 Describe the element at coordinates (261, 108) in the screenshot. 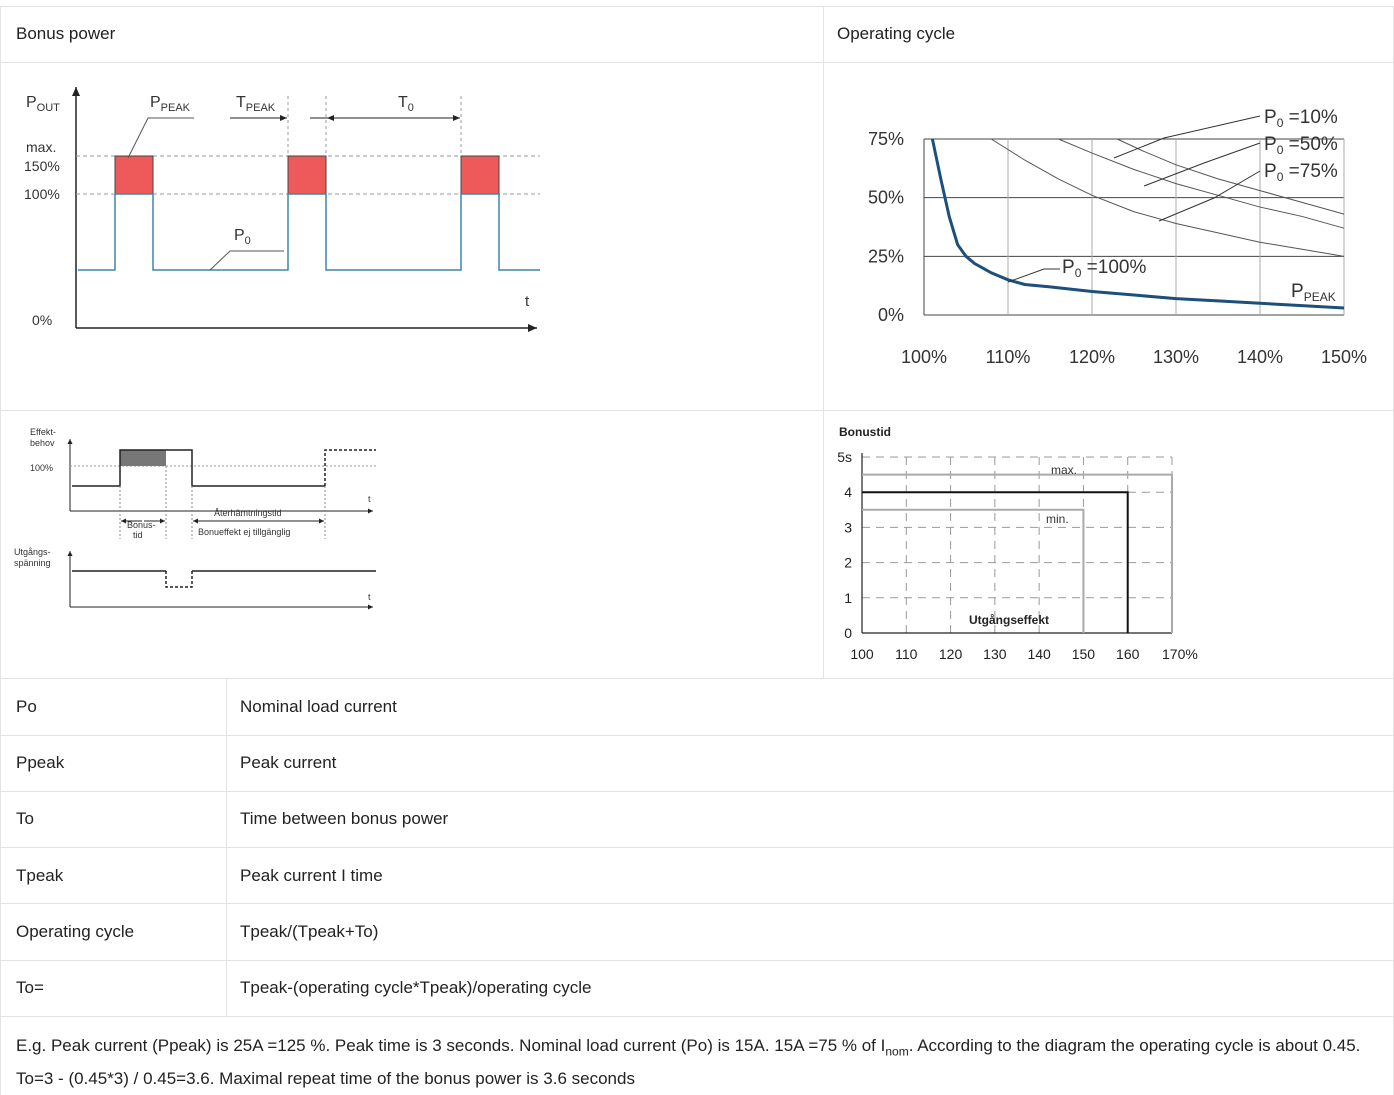

I see `tpeak-sub: PEAK` at that location.